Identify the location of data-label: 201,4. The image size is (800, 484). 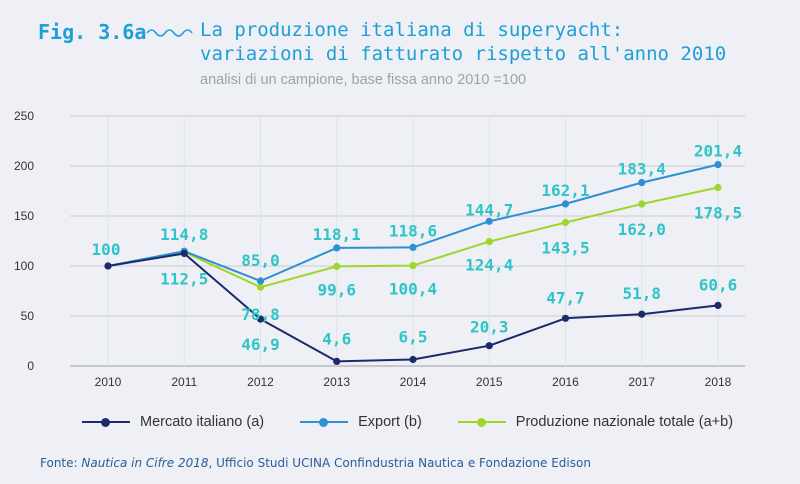
(718, 151).